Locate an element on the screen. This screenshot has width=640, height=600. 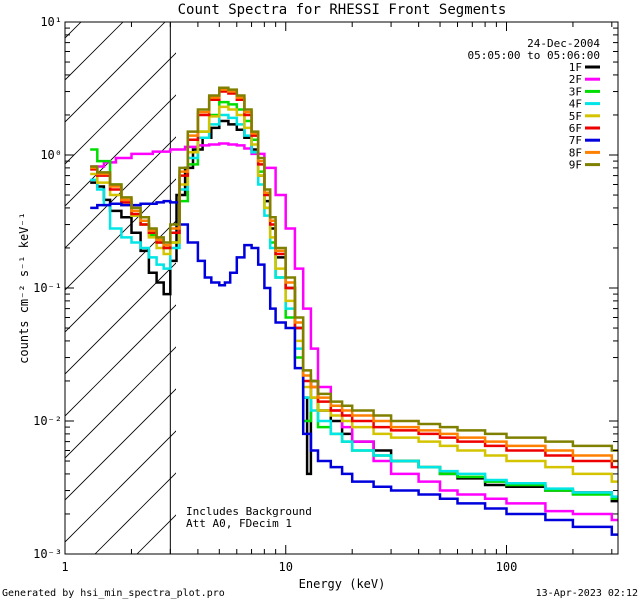
legend-label-2F: 2F is located at coordinates (575, 79).